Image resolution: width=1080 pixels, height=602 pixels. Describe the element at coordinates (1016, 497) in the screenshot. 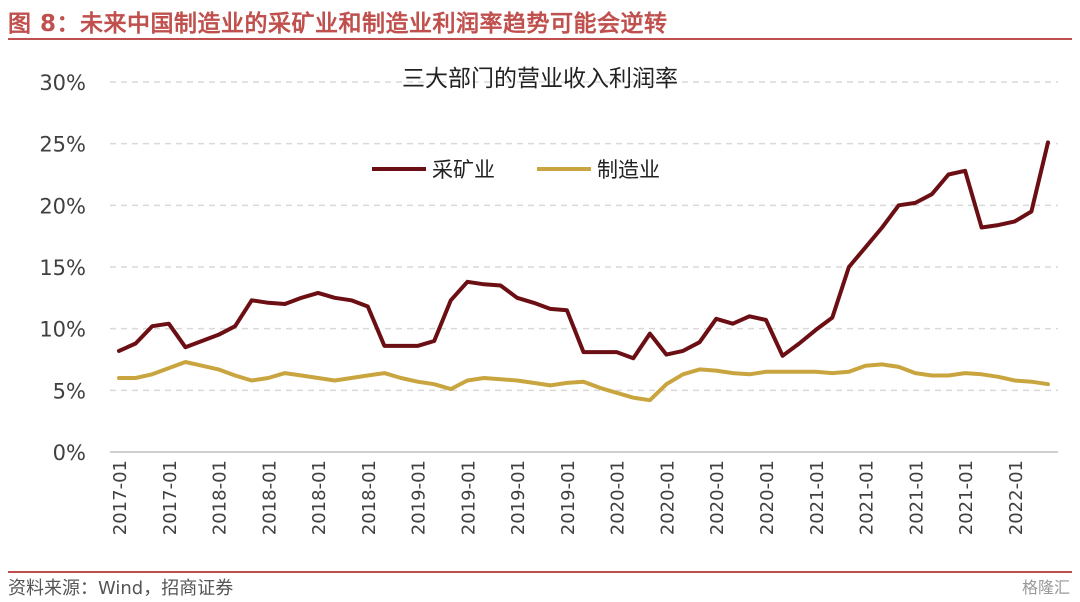

I see `x-tick-label: 2022-01` at that location.